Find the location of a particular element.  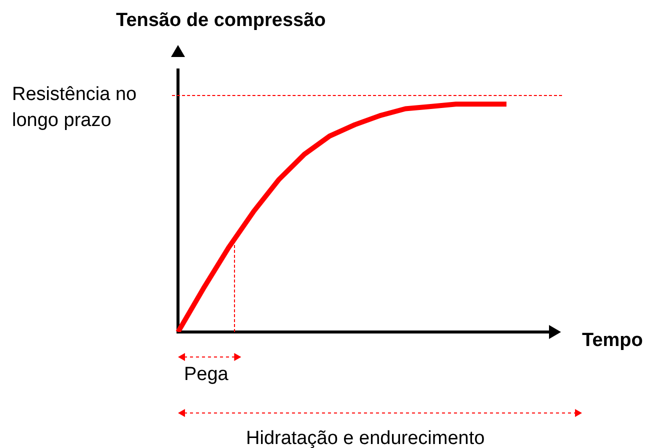

text: Resistência no longo prazo is located at coordinates (75, 108).